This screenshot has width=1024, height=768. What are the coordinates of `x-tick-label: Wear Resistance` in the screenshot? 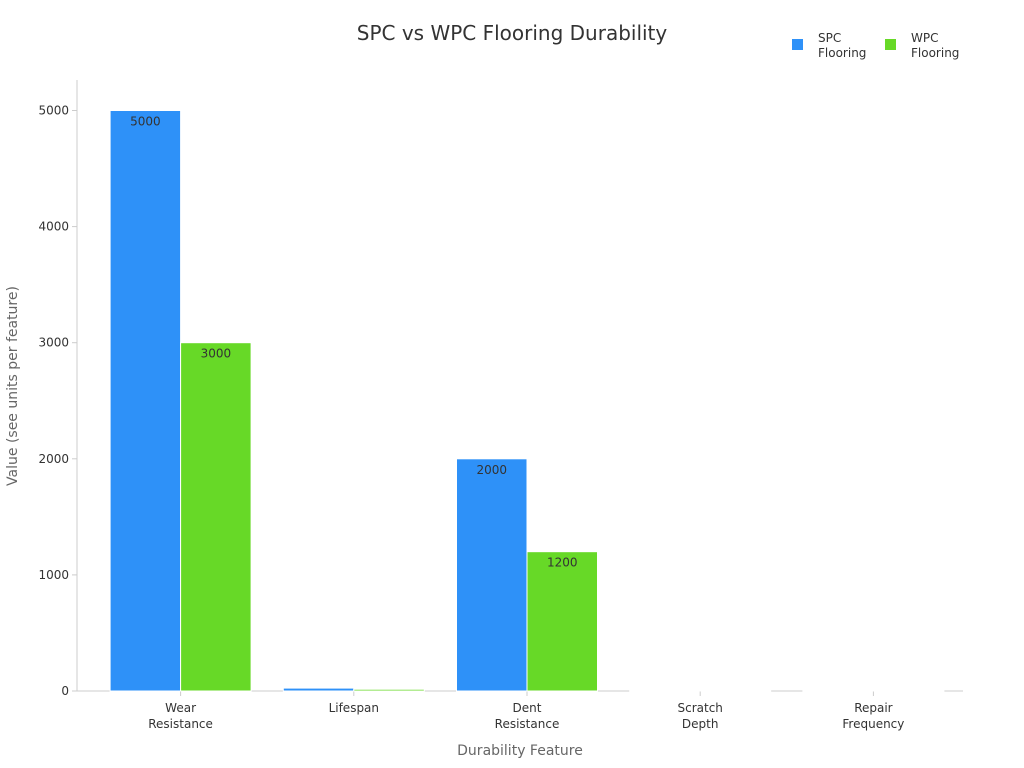 It's located at (180, 716).